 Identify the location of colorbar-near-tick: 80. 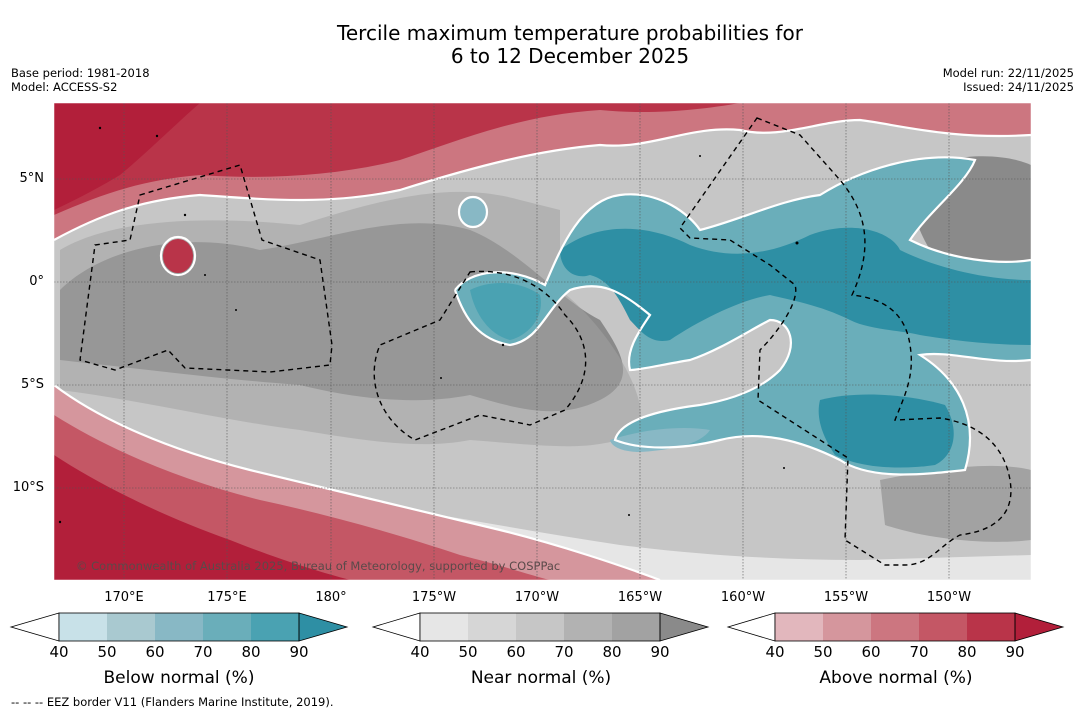
(612, 652).